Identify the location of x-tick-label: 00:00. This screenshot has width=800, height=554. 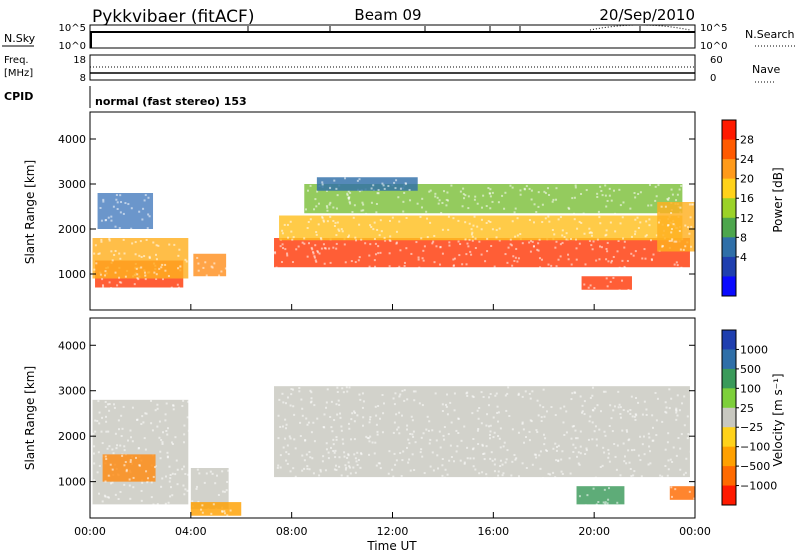
(90, 531).